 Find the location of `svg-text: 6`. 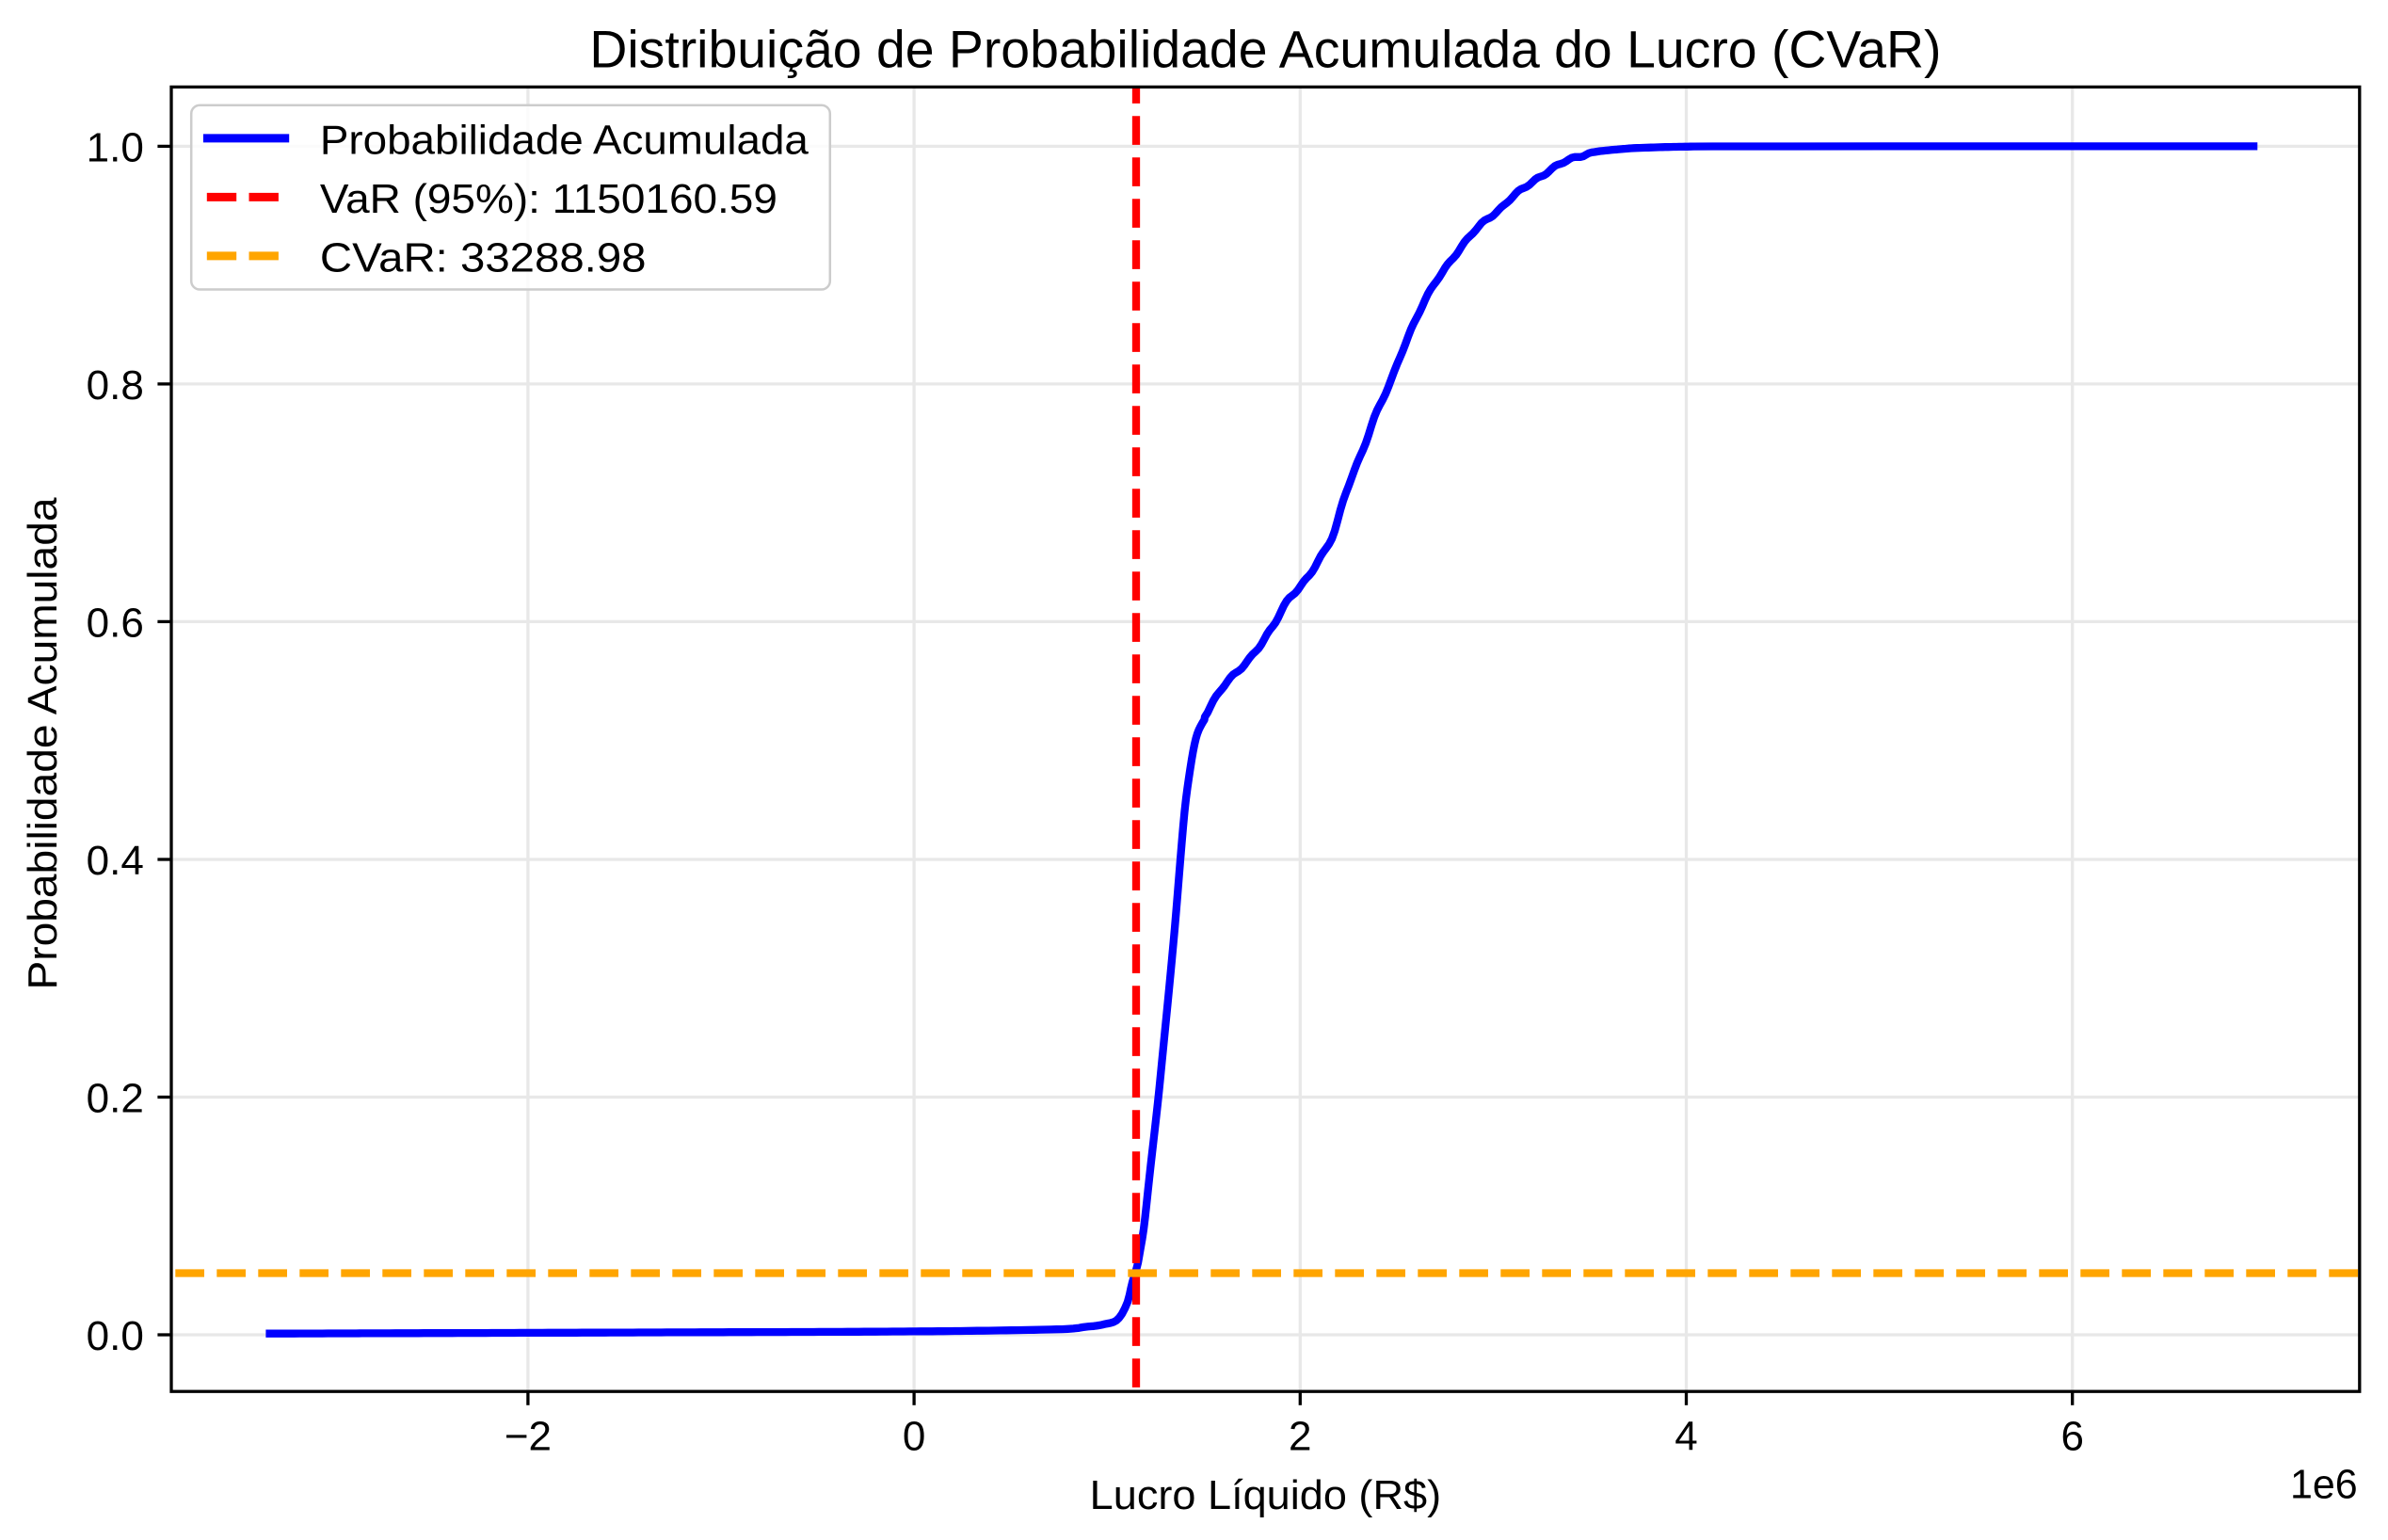

svg-text: 6 is located at coordinates (2071, 1437).